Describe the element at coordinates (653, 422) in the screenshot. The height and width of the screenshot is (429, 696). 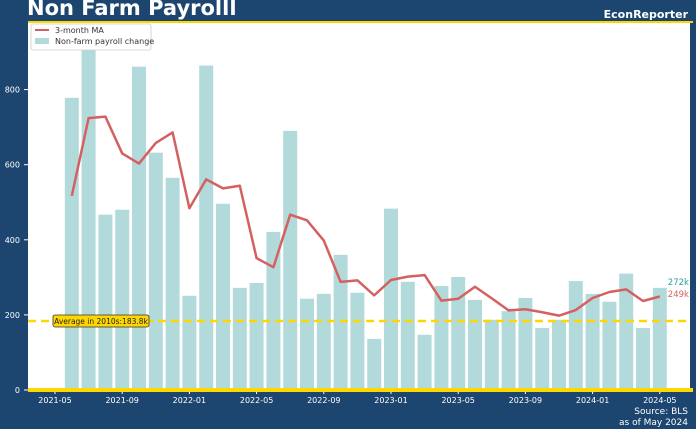
I see `as-of-text: as of May 2024` at that location.